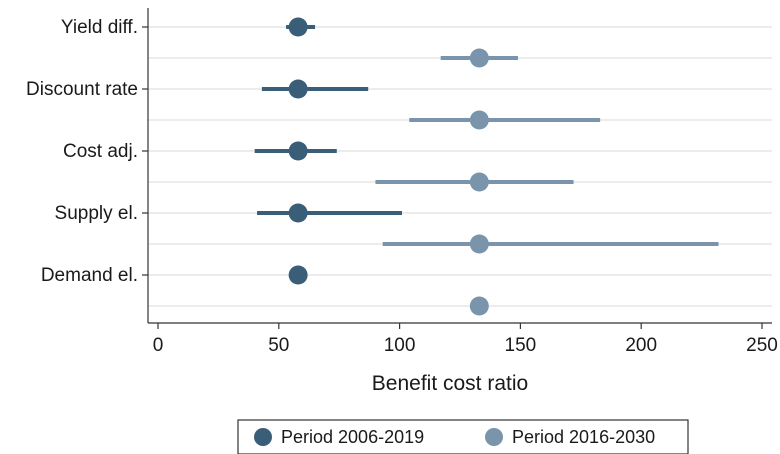 This screenshot has width=780, height=454. Describe the element at coordinates (100, 151) in the screenshot. I see `category-label: Cost adj.` at that location.